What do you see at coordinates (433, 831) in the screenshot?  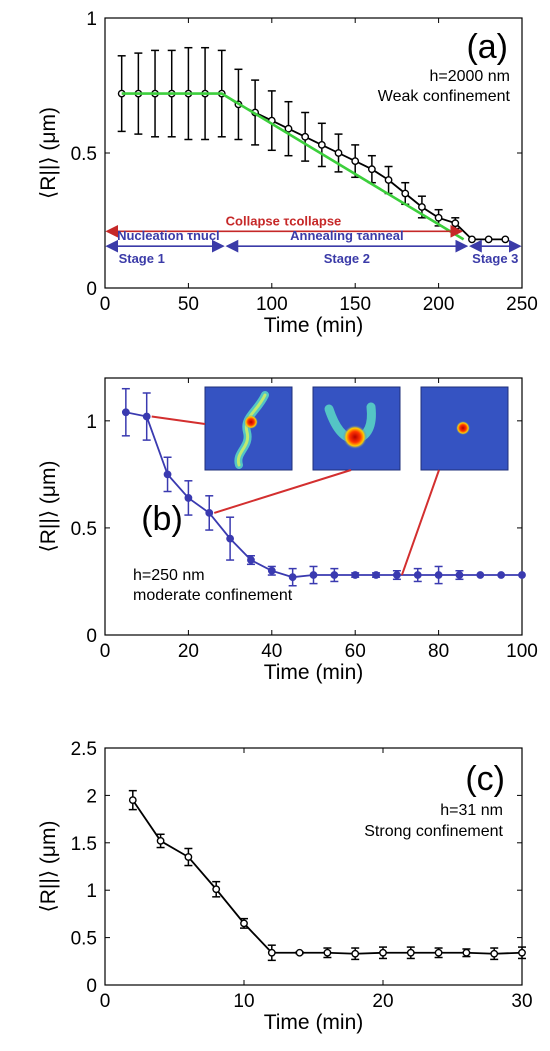 I see `panel-note: Strong confinement` at bounding box center [433, 831].